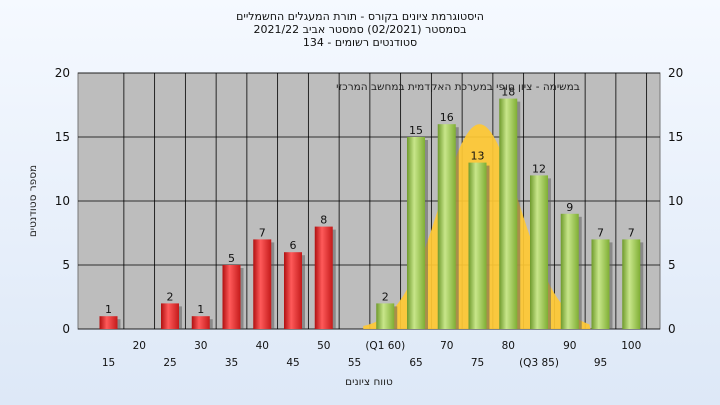 This screenshot has height=405, width=720. I want to click on data-label: 9, so click(569, 207).